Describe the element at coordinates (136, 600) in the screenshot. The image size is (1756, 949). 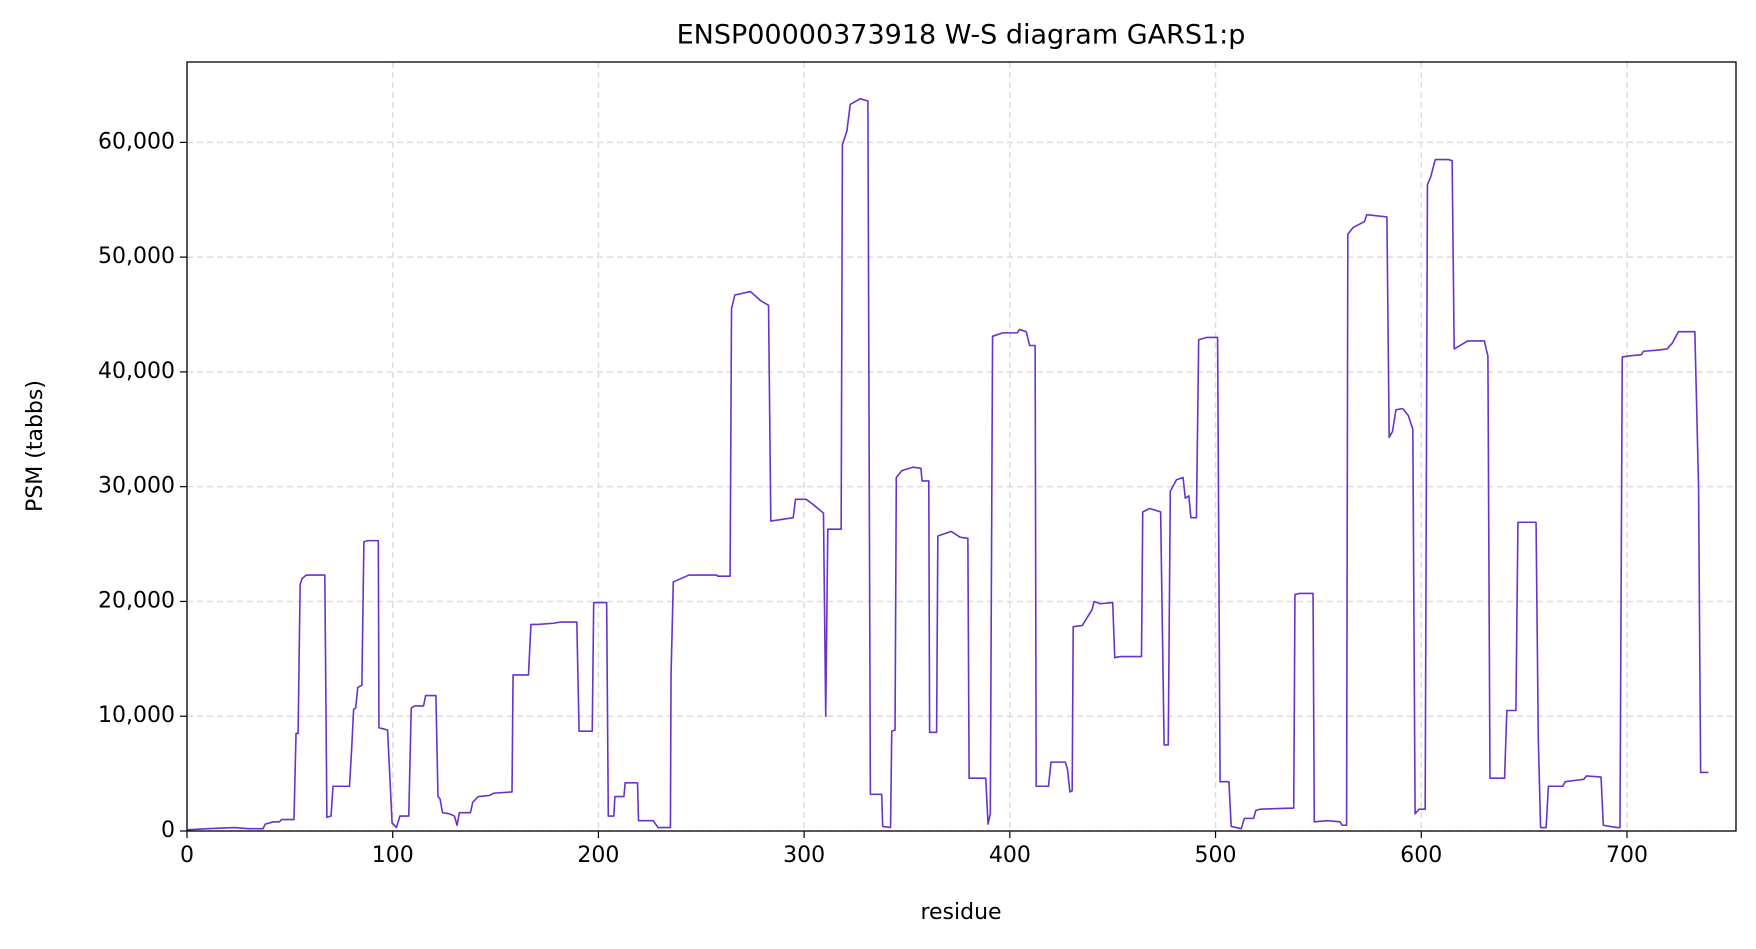
I see `y-tick-label: 20,000` at that location.